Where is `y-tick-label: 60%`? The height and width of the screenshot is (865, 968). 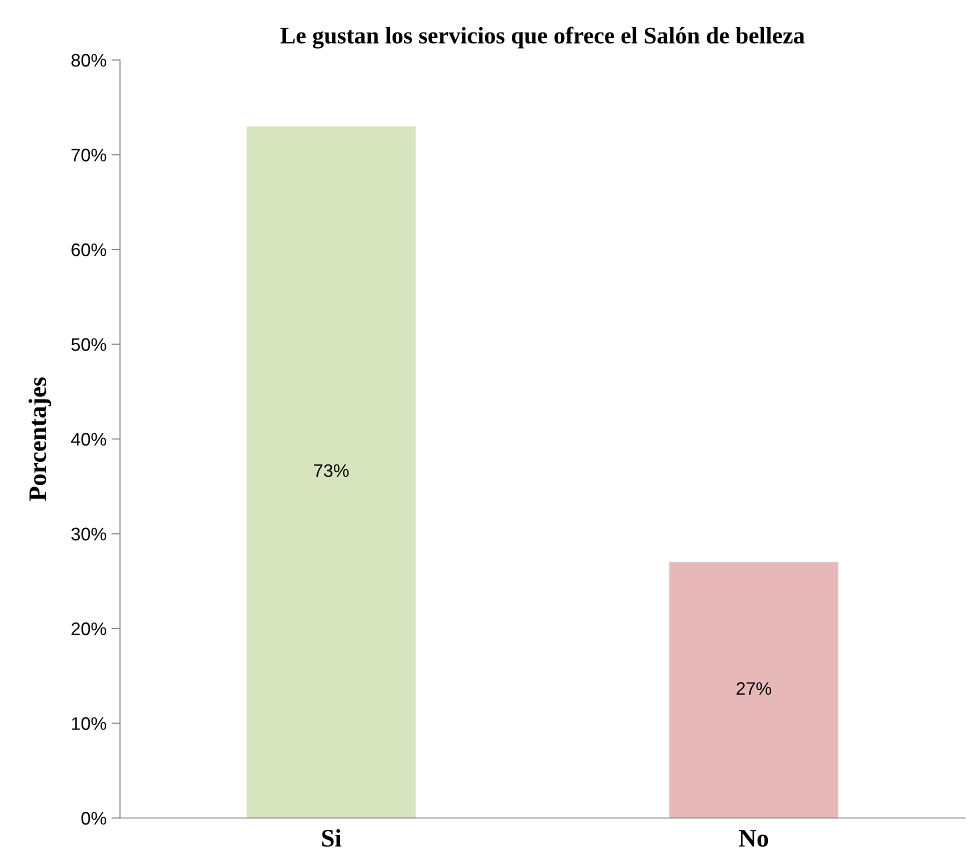 y-tick-label: 60% is located at coordinates (89, 249).